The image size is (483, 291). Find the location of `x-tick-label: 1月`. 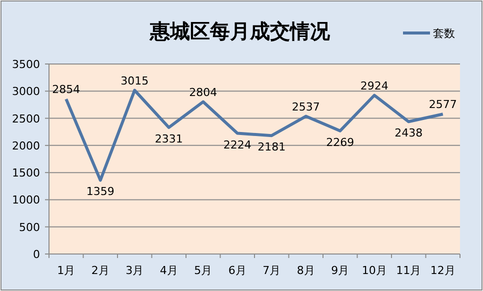

x-tick-label: 1月 is located at coordinates (66, 270).